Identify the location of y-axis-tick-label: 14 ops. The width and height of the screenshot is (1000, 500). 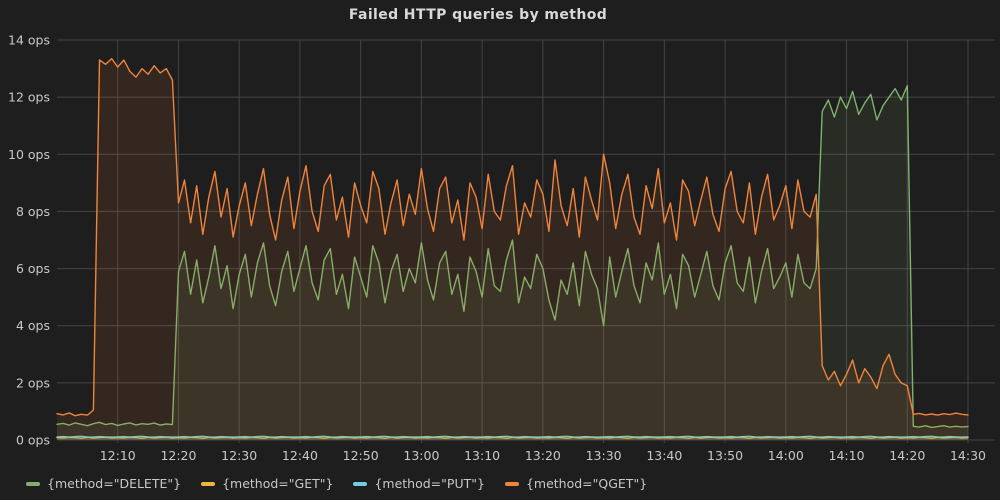
(29, 40).